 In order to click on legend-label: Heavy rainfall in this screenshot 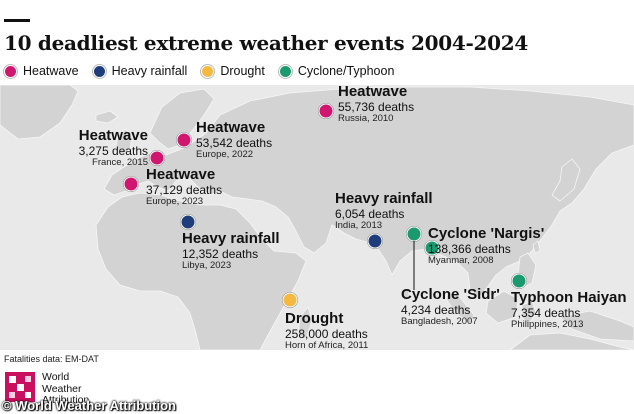, I will do `click(149, 71)`.